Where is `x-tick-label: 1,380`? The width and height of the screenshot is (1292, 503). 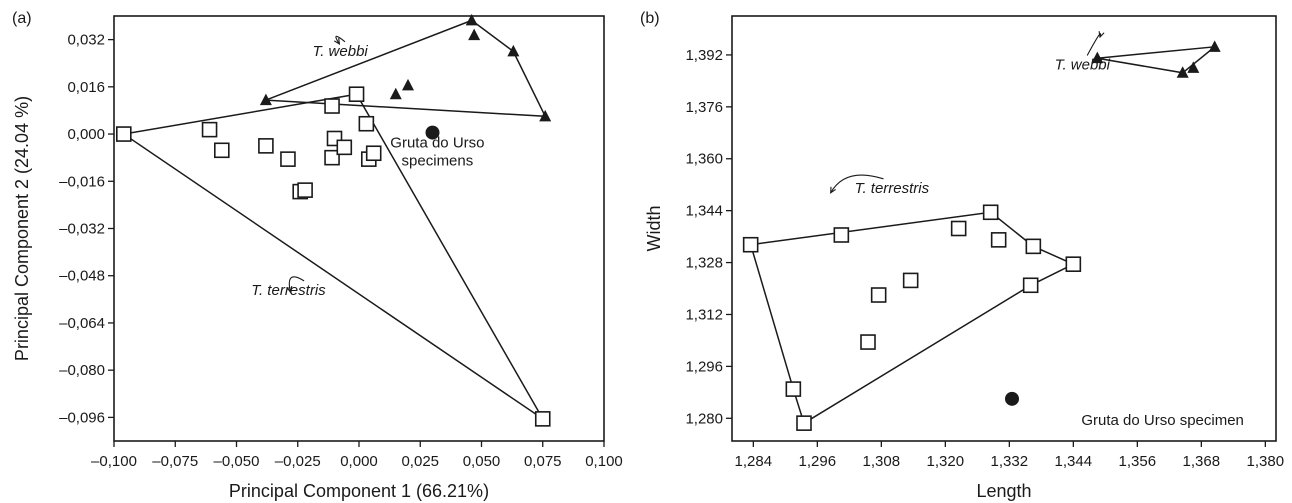
x-tick-label: 1,380 is located at coordinates (1266, 461).